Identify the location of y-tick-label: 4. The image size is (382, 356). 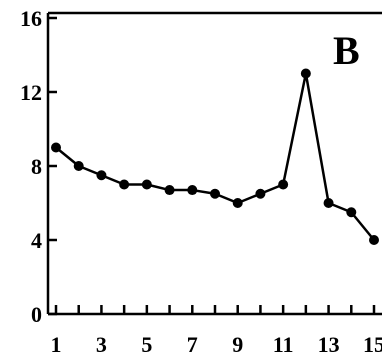
(36, 240).